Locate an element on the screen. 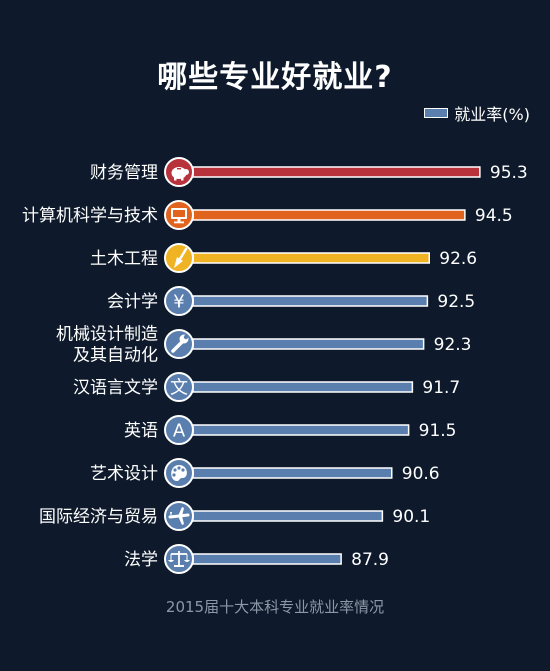 The width and height of the screenshot is (550, 671). icon-glyph: 文 is located at coordinates (179, 388).